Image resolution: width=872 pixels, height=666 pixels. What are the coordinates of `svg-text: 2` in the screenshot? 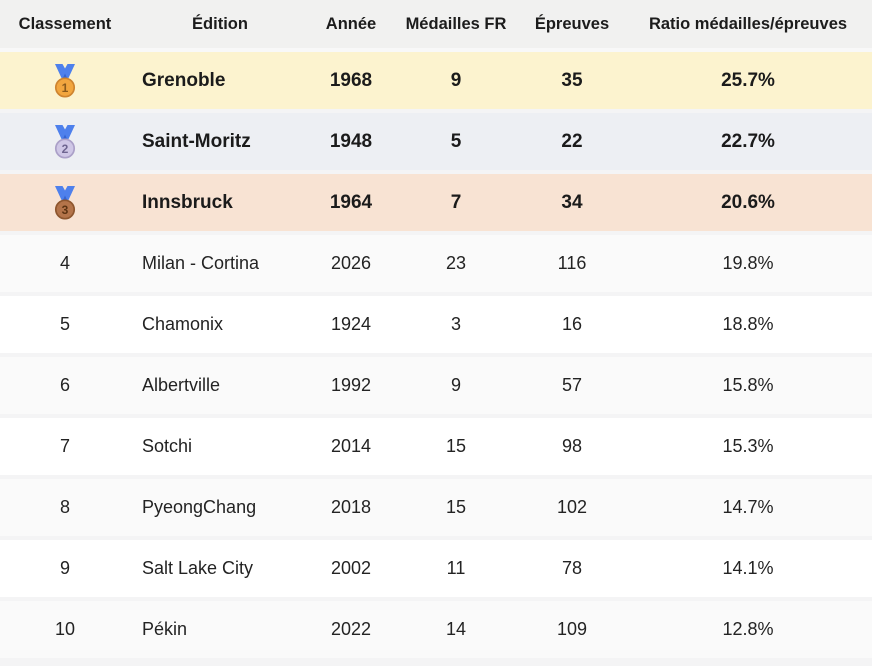 It's located at (65, 148).